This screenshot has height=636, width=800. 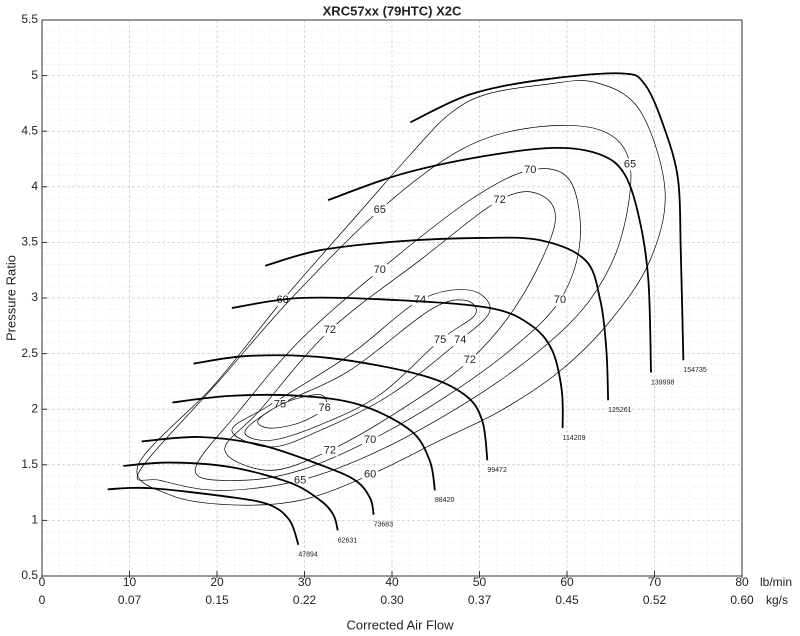 What do you see at coordinates (384, 525) in the screenshot?
I see `speed-line-label: 73683` at bounding box center [384, 525].